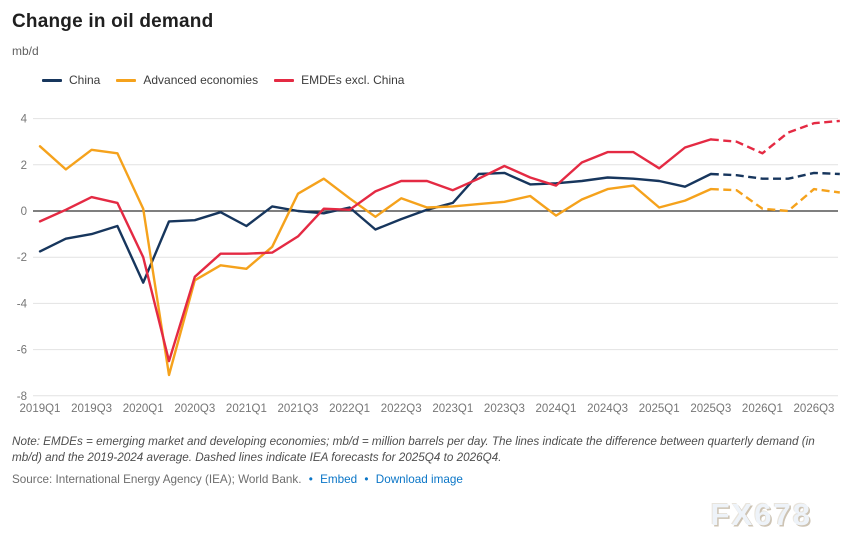 This screenshot has height=553, width=844. Describe the element at coordinates (504, 409) in the screenshot. I see `x-tick-label: 2023Q3` at that location.